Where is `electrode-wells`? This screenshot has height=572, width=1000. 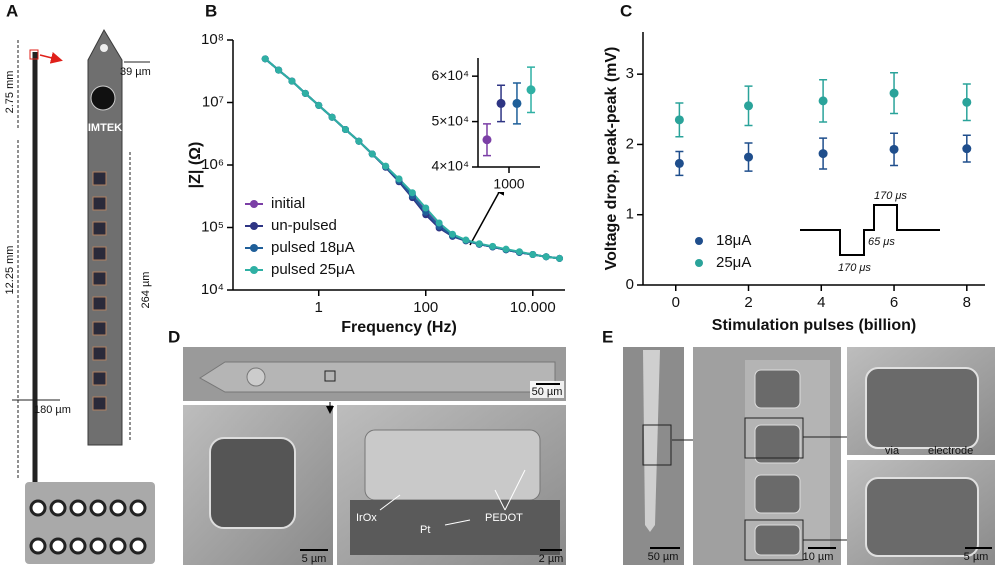 electrode-wells is located at coordinates (777, 462).